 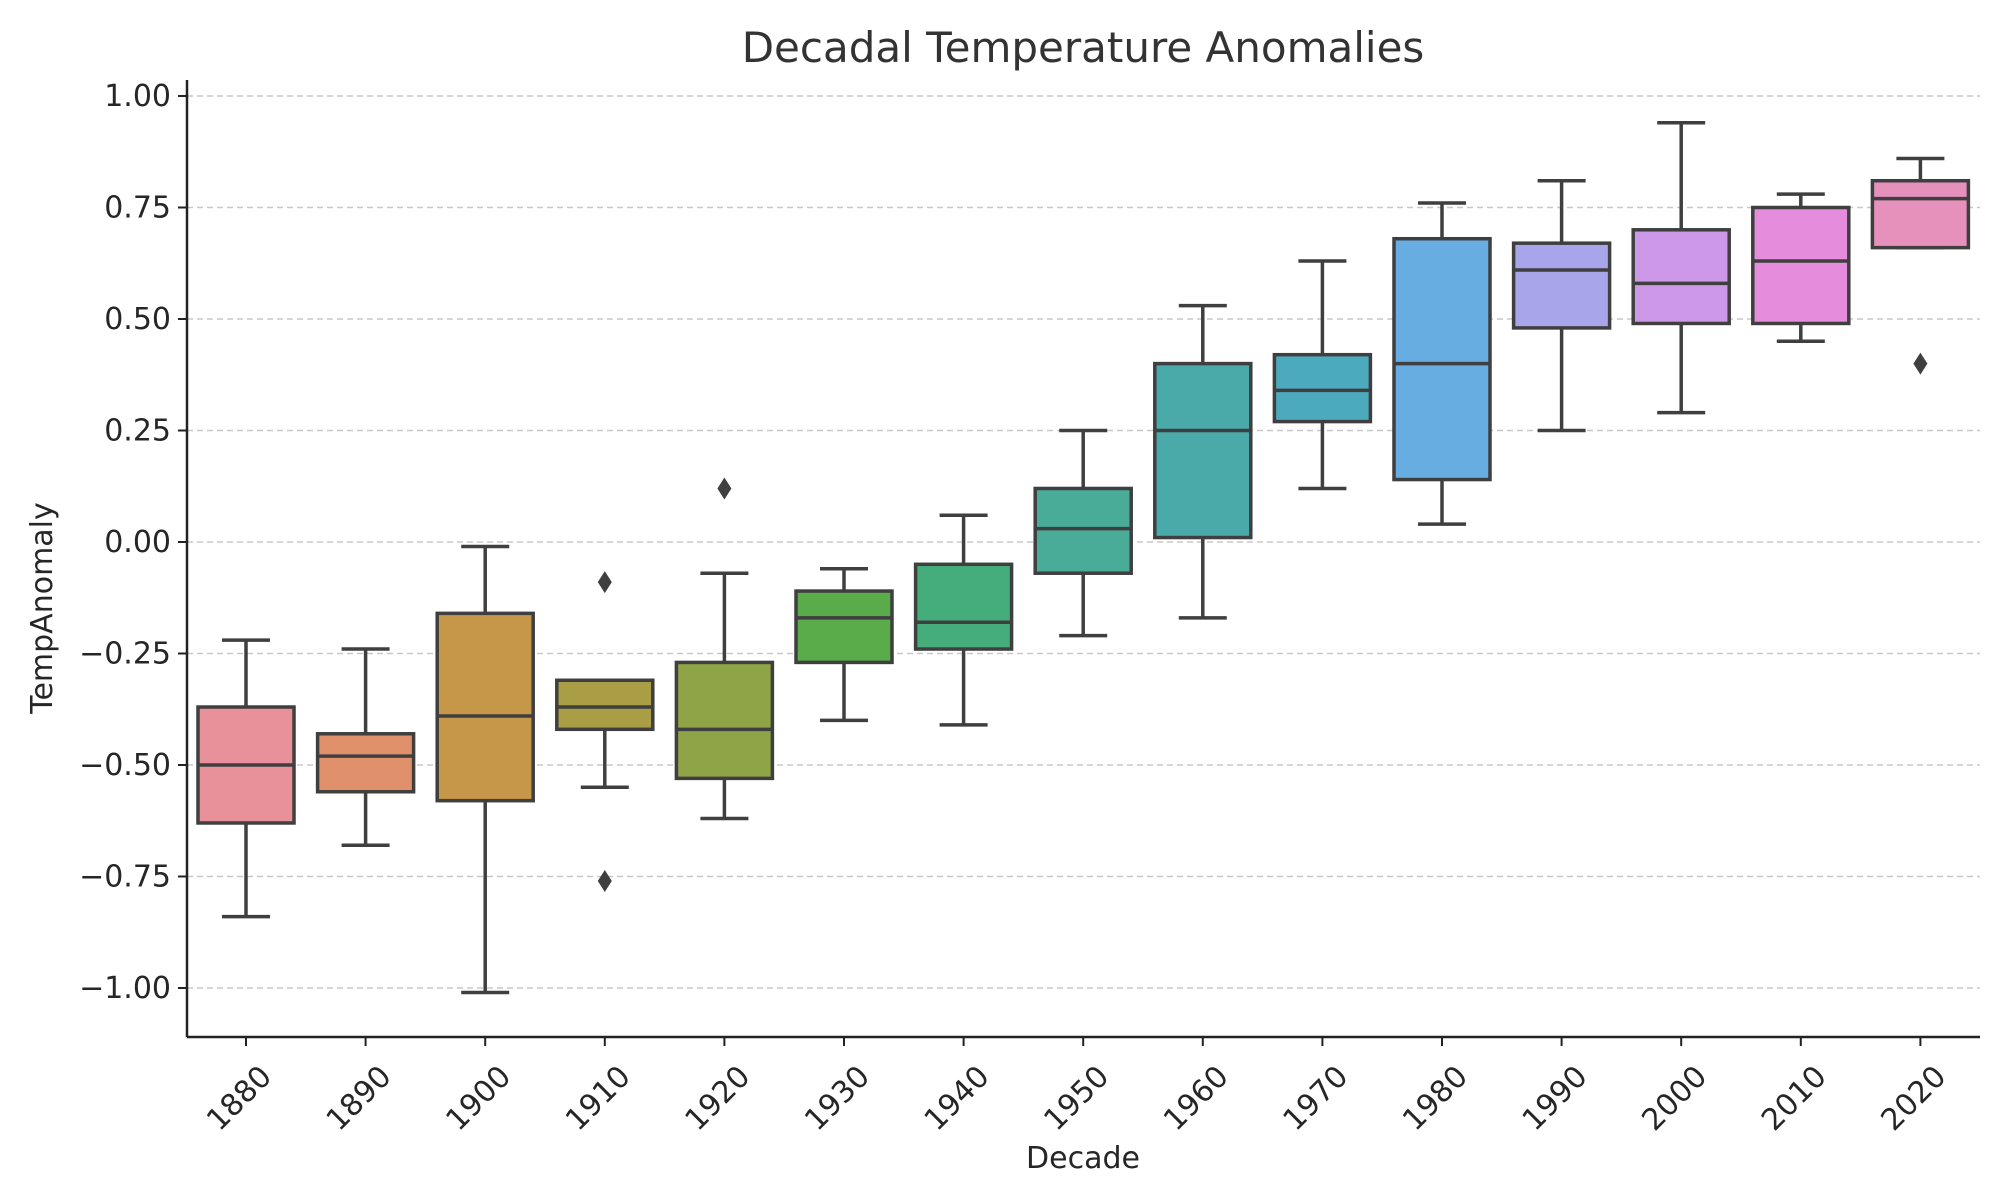 I want to click on box-2000, so click(x=1681, y=268).